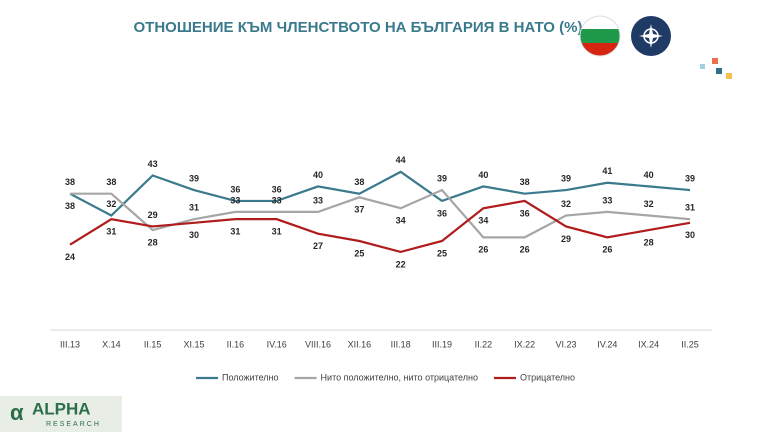 Image resolution: width=768 pixels, height=437 pixels. Describe the element at coordinates (600, 36) in the screenshot. I see `bulgaria-flag` at that location.